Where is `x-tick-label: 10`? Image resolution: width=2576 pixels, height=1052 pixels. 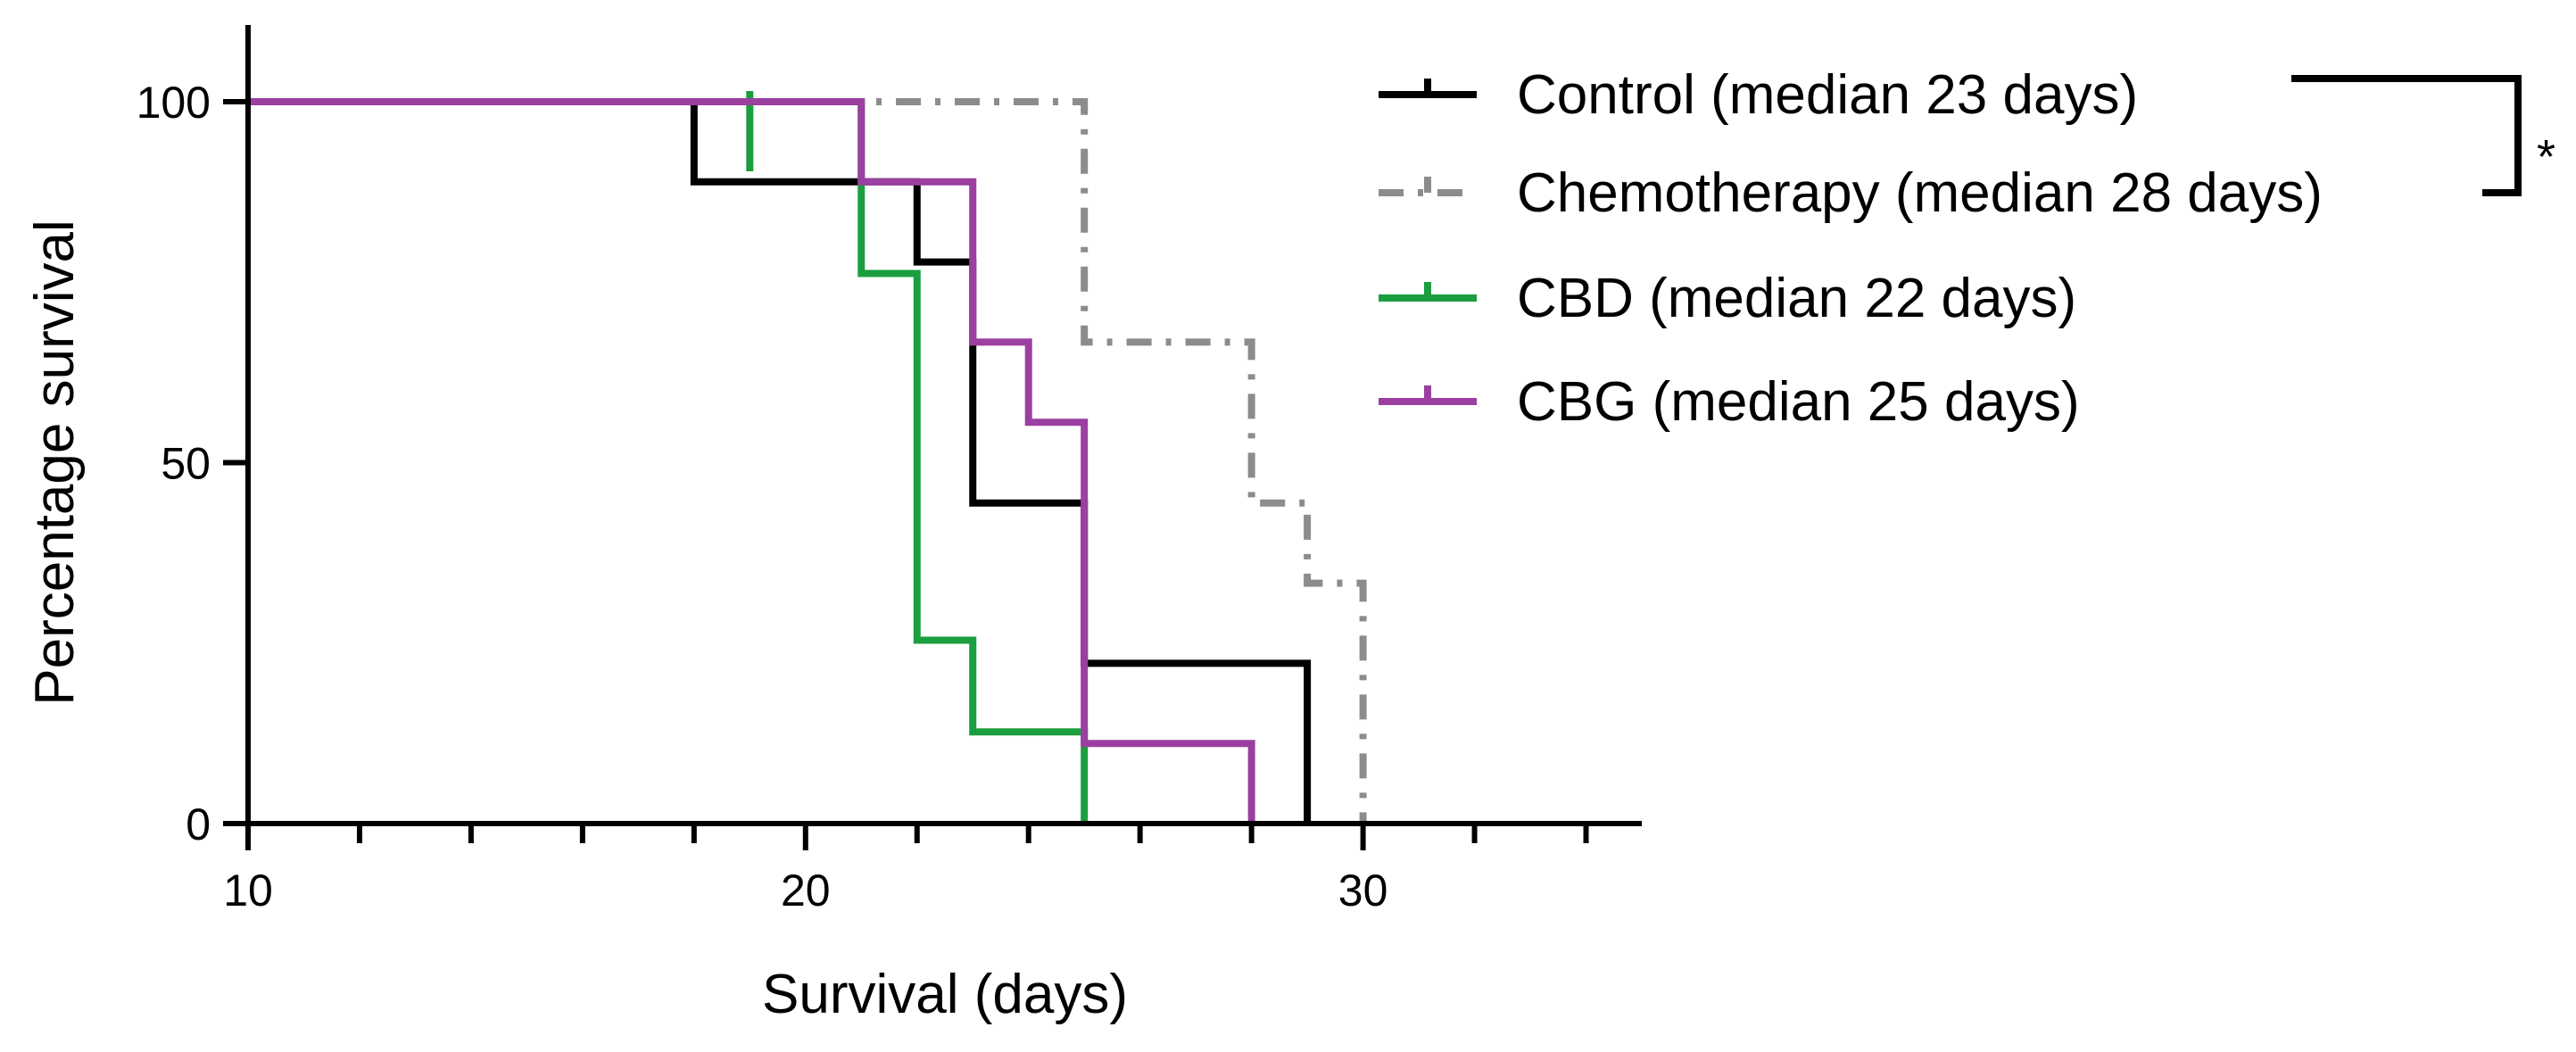 x-tick-label: 10 is located at coordinates (248, 890).